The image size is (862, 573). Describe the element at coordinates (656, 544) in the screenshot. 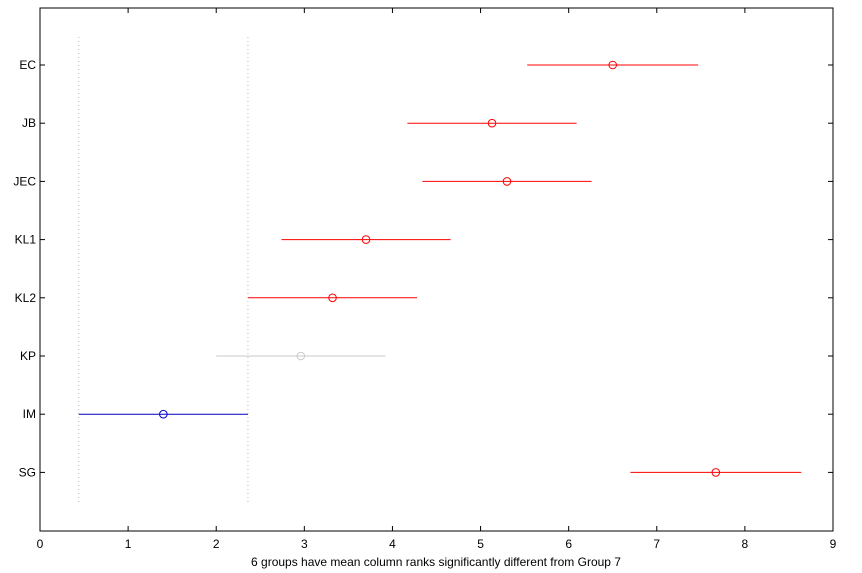

I see `x-tick-label: 7` at that location.